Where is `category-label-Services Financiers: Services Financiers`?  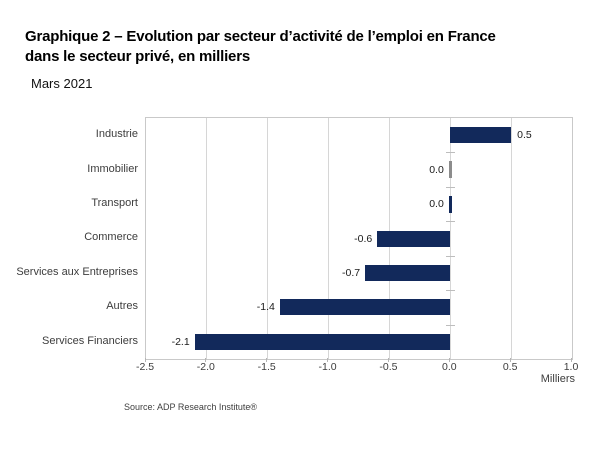
category-label-Services Financiers: Services Financiers is located at coordinates (90, 340).